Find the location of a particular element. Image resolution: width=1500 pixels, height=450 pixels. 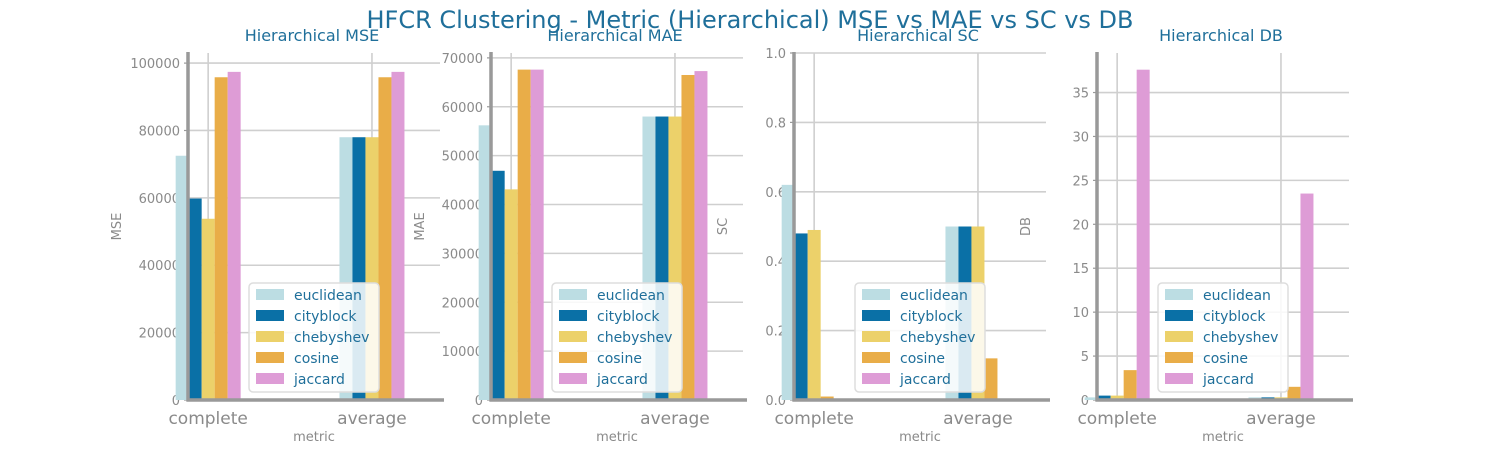

ytick-label: 35 is located at coordinates (1080, 94).